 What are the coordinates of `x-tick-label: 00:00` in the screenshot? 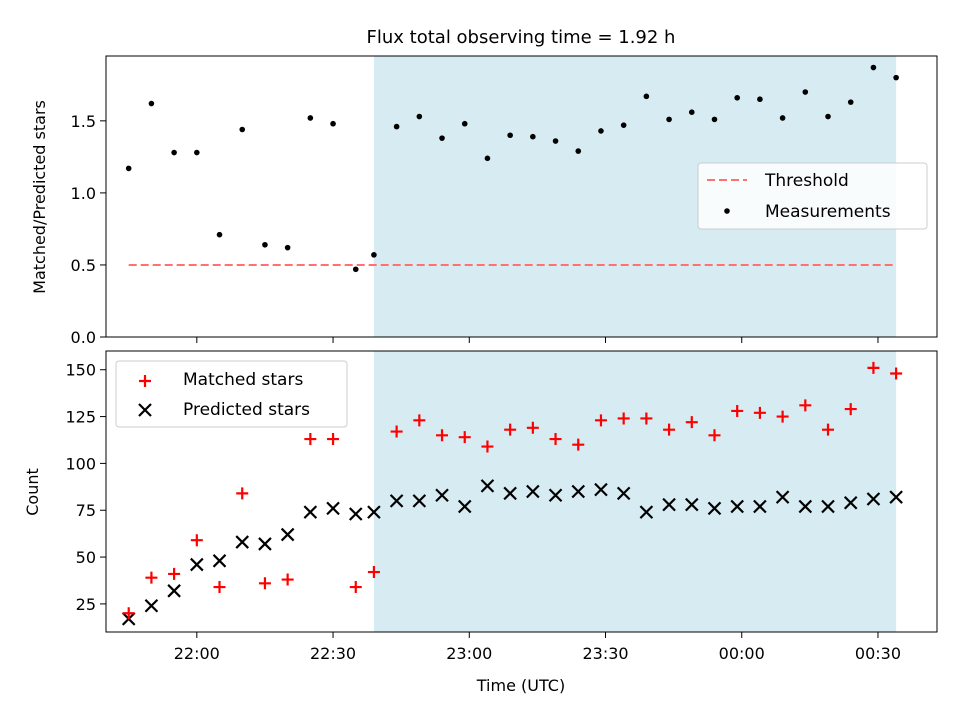 It's located at (742, 653).